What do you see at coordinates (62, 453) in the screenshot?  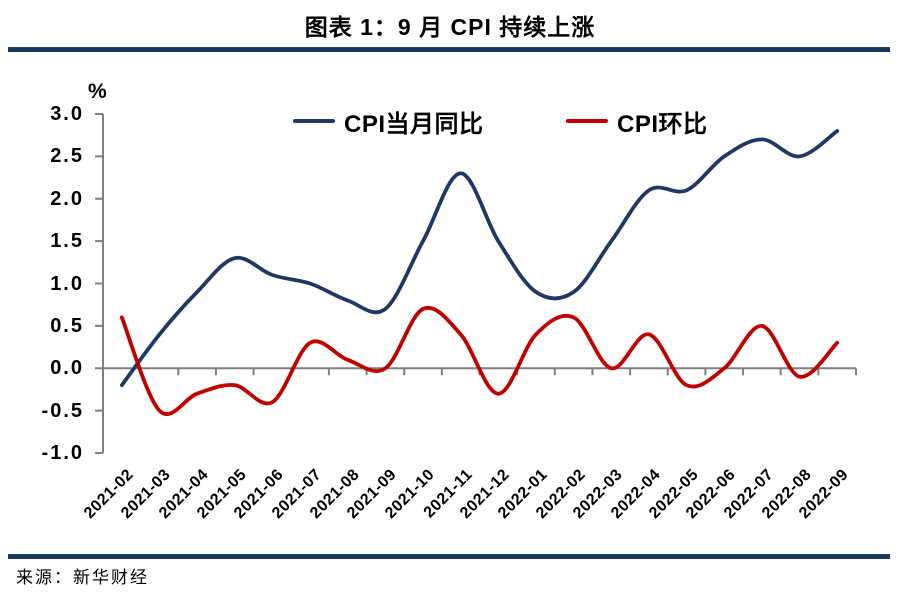 I see `y-tick-label: -1.0` at bounding box center [62, 453].